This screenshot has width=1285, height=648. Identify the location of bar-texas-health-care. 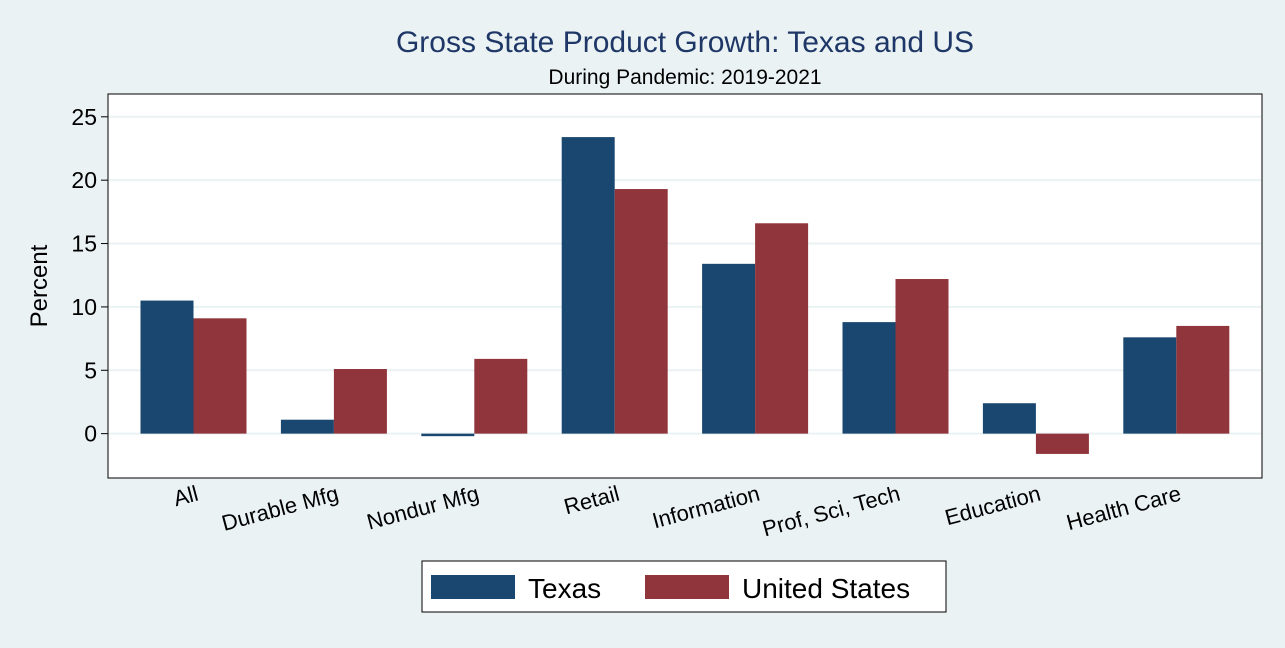
(1150, 385).